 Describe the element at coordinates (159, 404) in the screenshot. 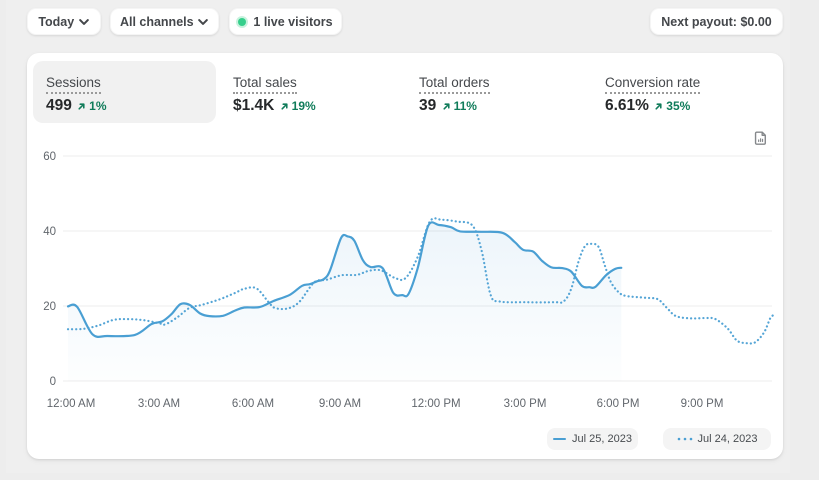

I see `svg-text: 3:00 AM` at that location.